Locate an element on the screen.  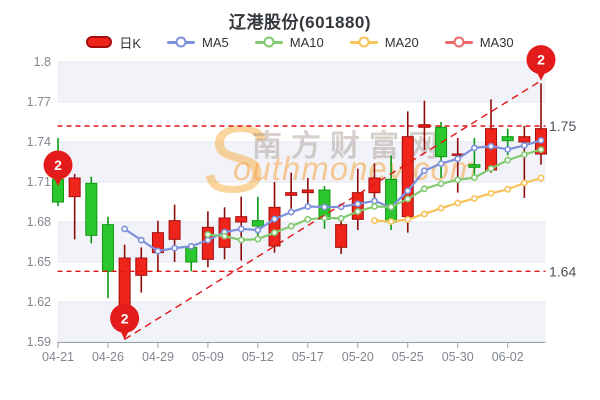
svg-text: 1.59 is located at coordinates (39, 342).